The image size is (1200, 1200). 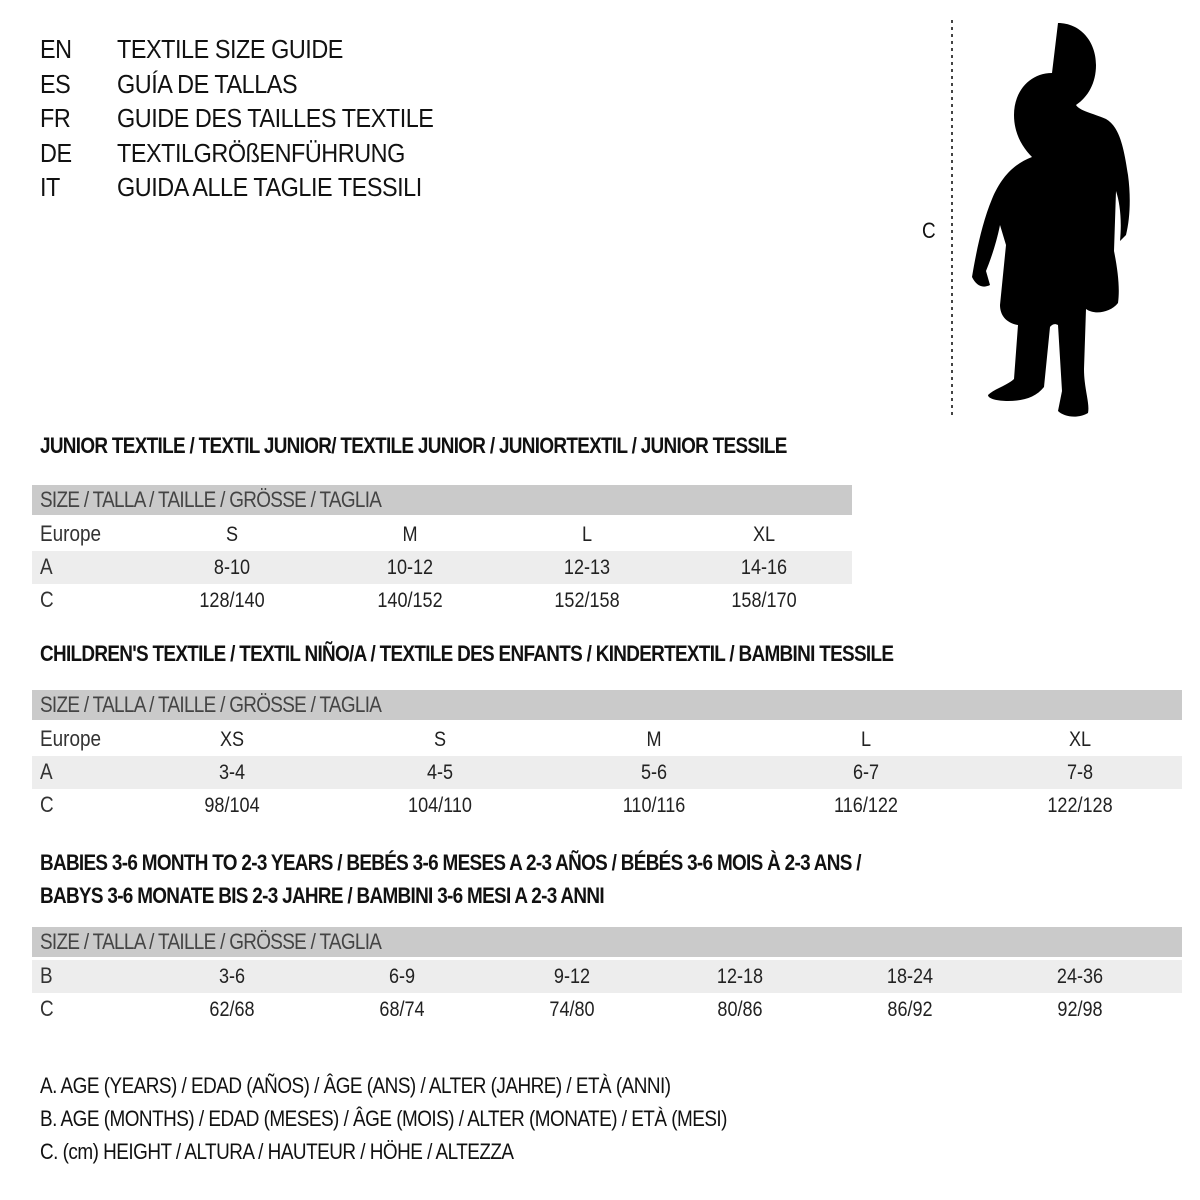 I want to click on table-cell: XS, so click(x=232, y=739).